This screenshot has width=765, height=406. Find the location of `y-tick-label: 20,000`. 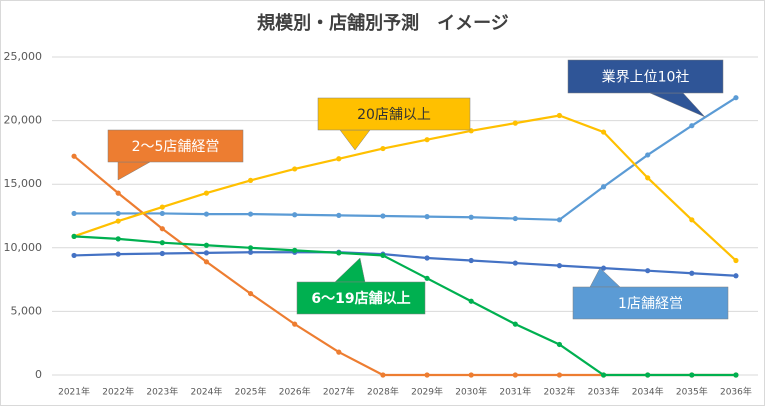

y-tick-label: 20,000 is located at coordinates (23, 120).